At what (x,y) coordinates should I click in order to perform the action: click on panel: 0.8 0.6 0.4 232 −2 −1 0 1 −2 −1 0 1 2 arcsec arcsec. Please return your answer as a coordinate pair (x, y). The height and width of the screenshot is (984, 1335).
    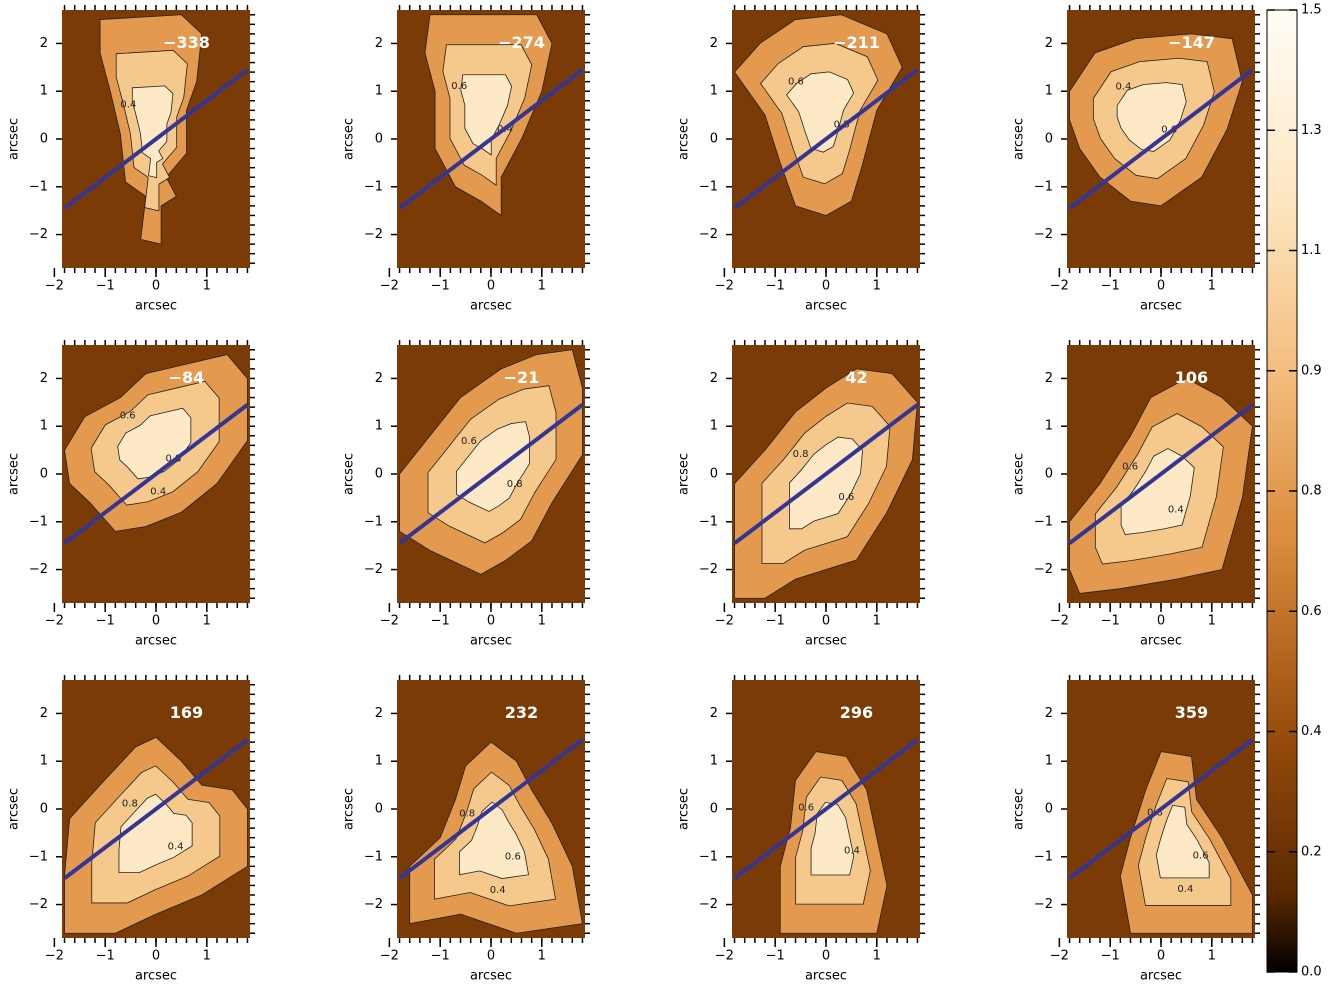
    Looking at the image, I should click on (466, 829).